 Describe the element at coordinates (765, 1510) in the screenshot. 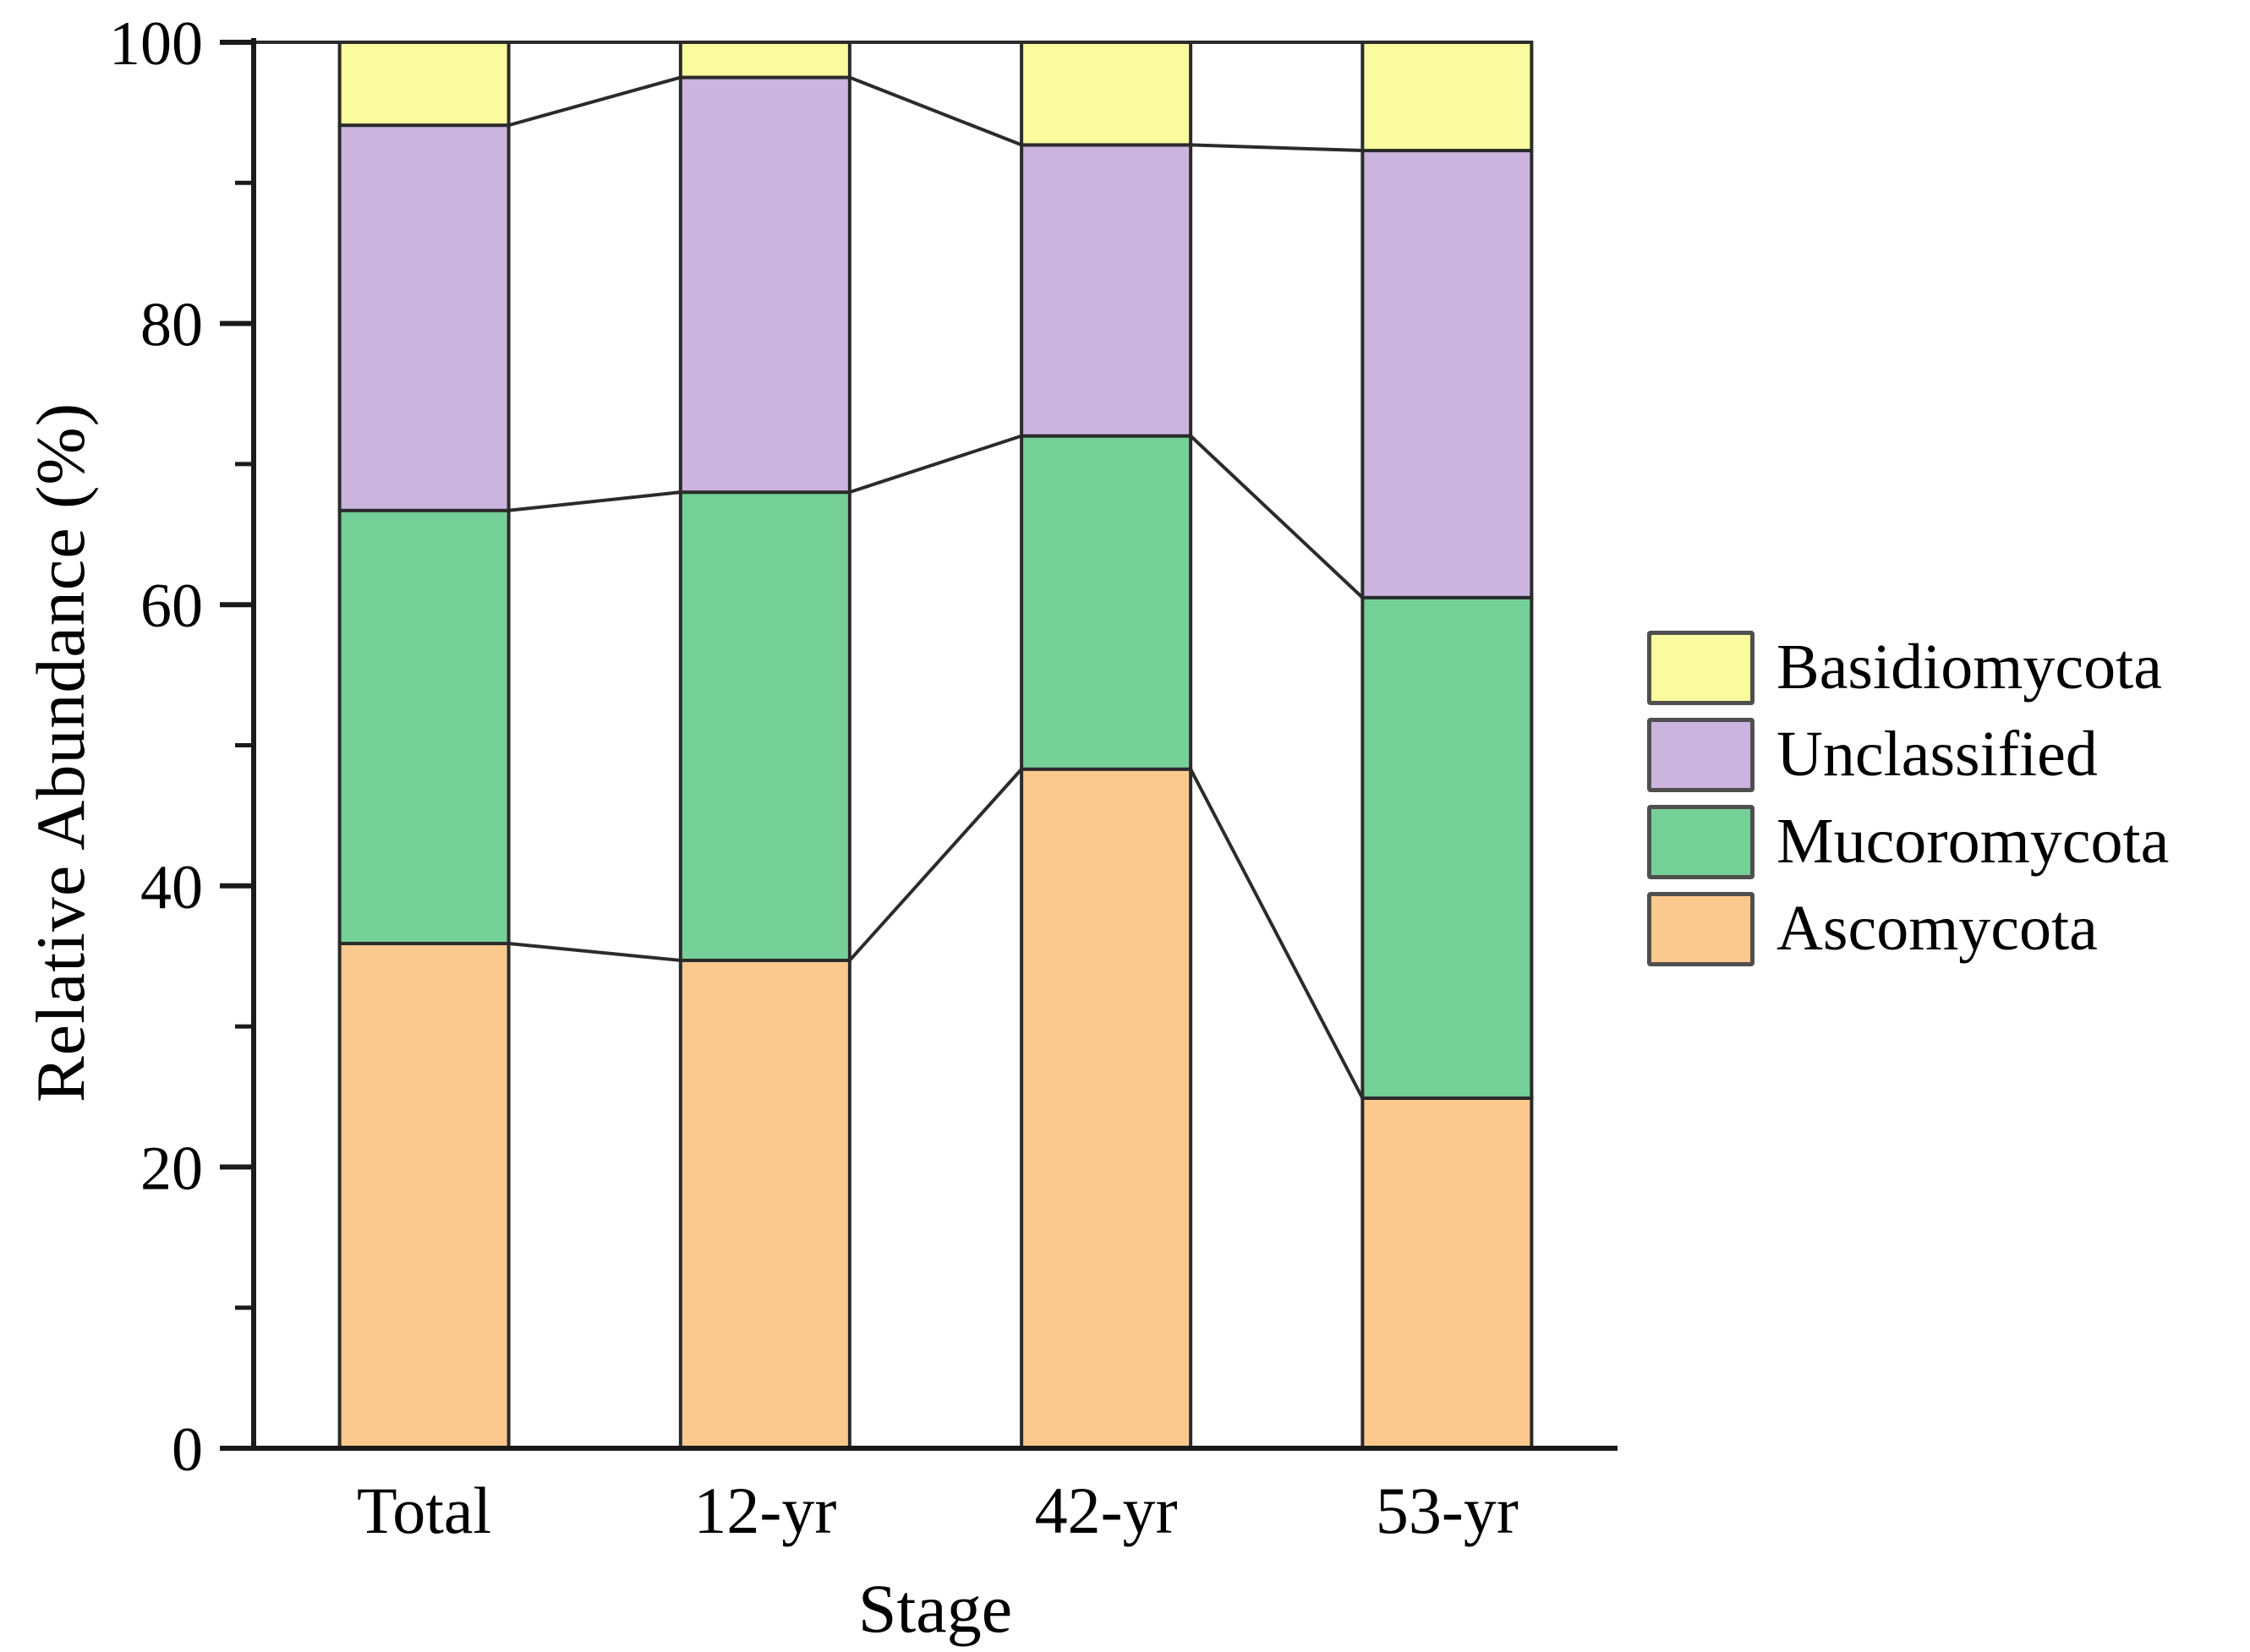

I see `x-tick-label: 12-yr` at that location.